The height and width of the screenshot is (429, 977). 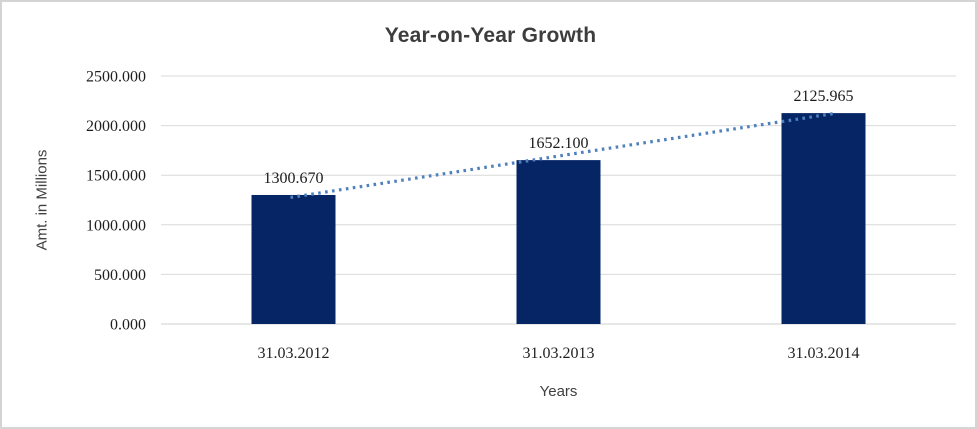 What do you see at coordinates (824, 353) in the screenshot?
I see `x-tick-label: 31.03.2014` at bounding box center [824, 353].